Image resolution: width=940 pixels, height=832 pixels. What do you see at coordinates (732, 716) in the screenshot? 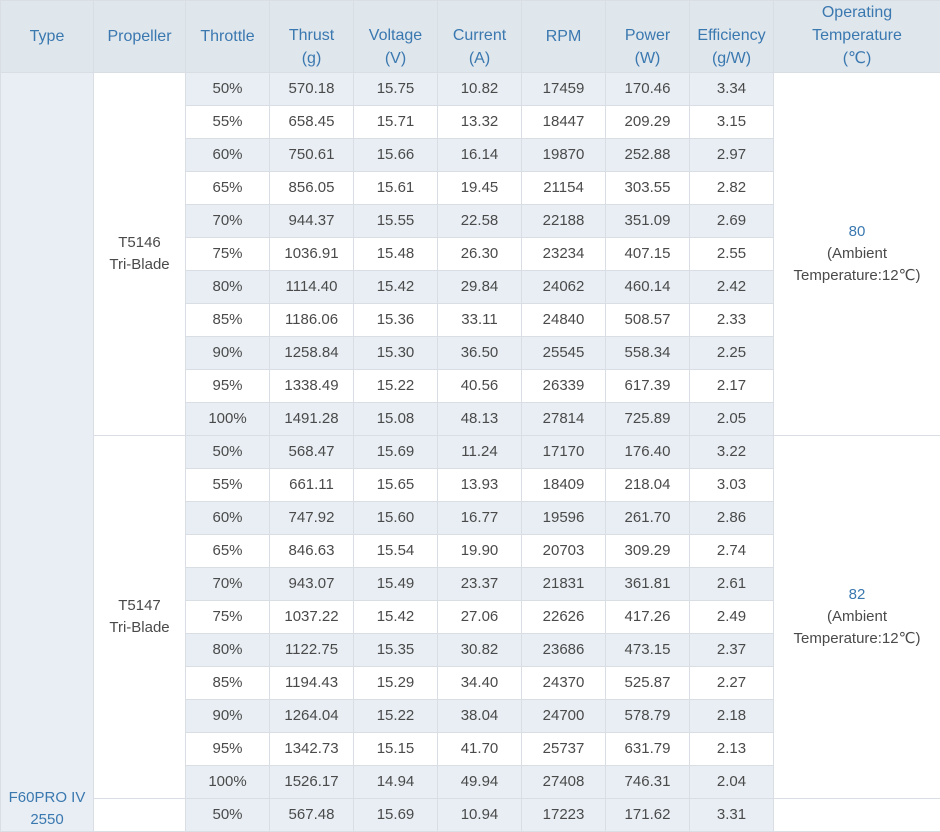
I see `efficiency-cell: 2.18` at bounding box center [732, 716].